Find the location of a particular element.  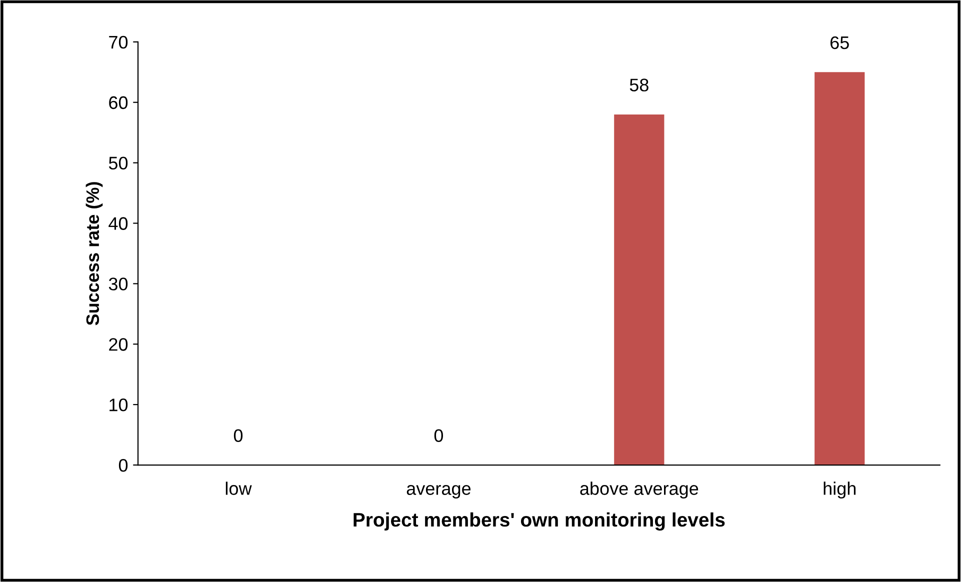

y-tick-label: 60 is located at coordinates (118, 103).